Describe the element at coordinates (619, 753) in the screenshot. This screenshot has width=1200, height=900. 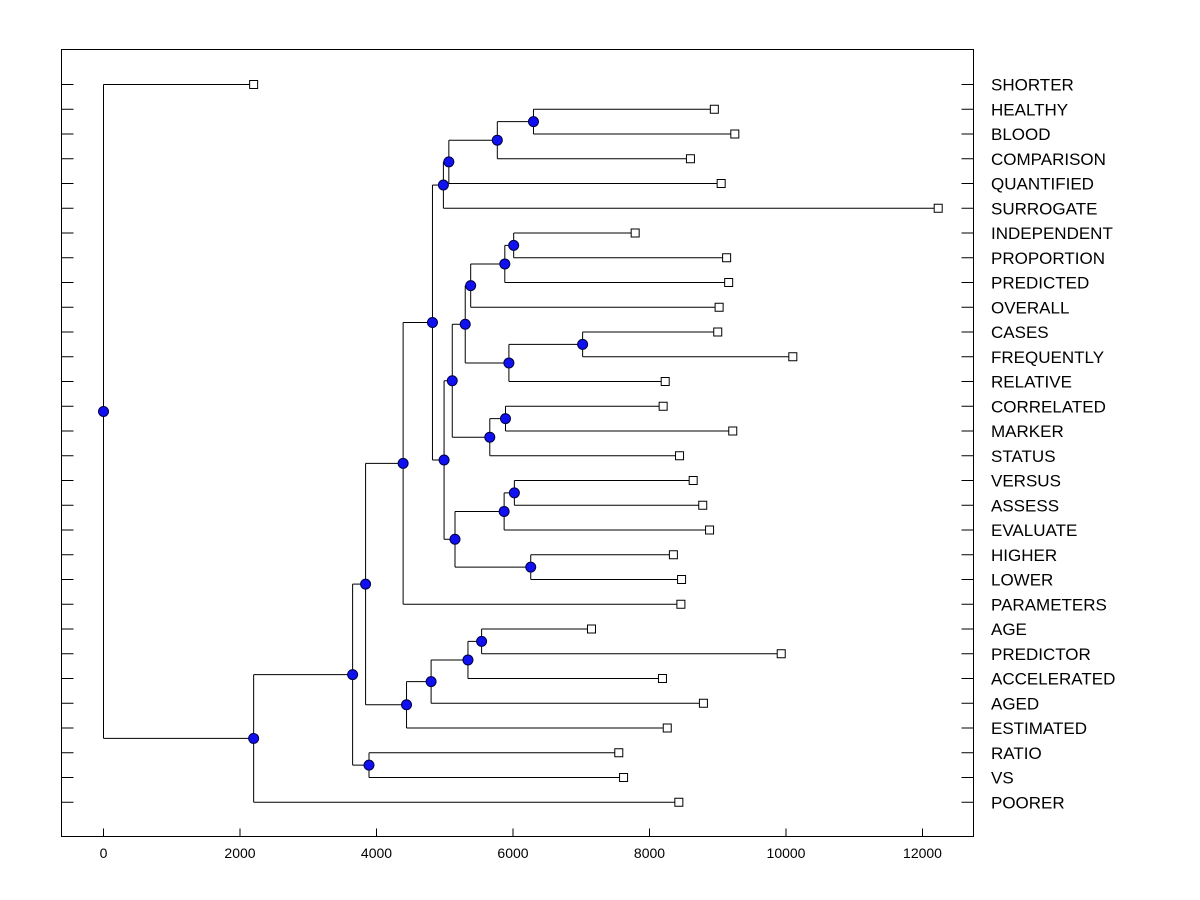
I see `leaf-marker-ratio` at that location.